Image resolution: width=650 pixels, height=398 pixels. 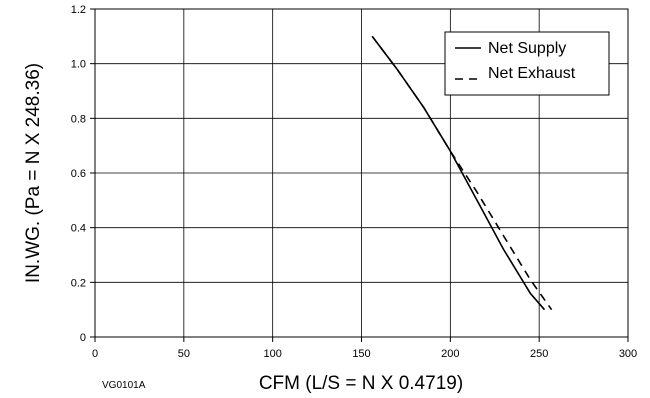 What do you see at coordinates (83, 338) in the screenshot?
I see `y-tick-label: 0` at bounding box center [83, 338].